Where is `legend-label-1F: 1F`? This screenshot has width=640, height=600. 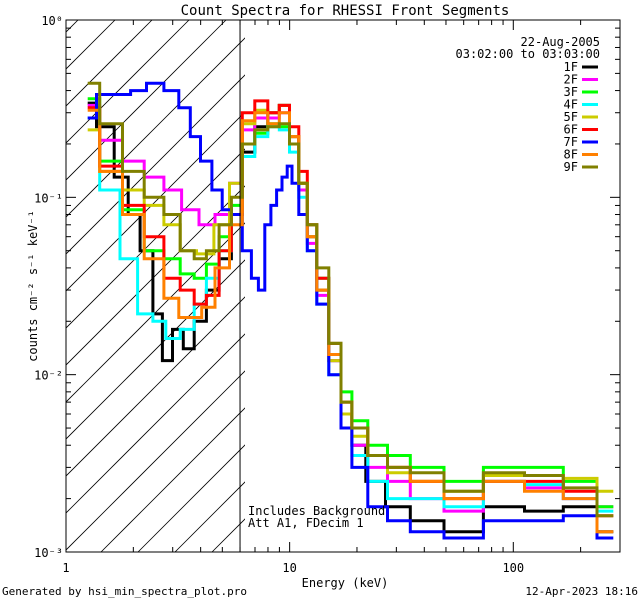 legend-label-1F: 1F is located at coordinates (571, 67).